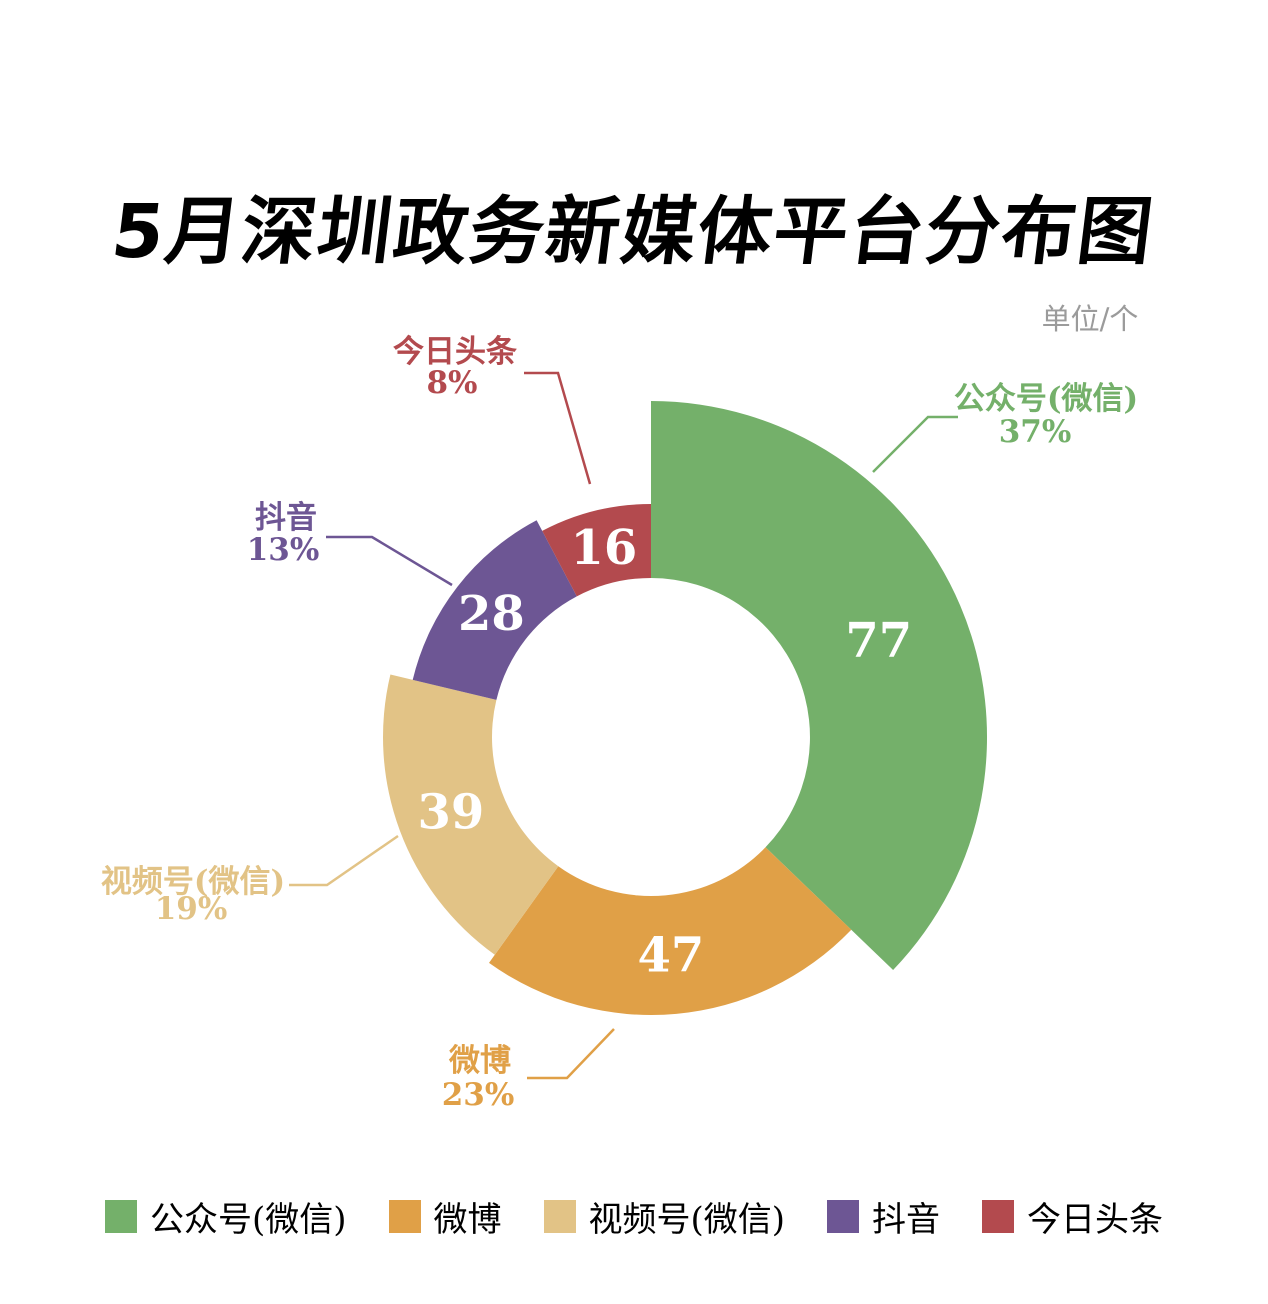  What do you see at coordinates (455, 352) in the screenshot?
I see `callout-label-toutiao: 今日头条` at bounding box center [455, 352].